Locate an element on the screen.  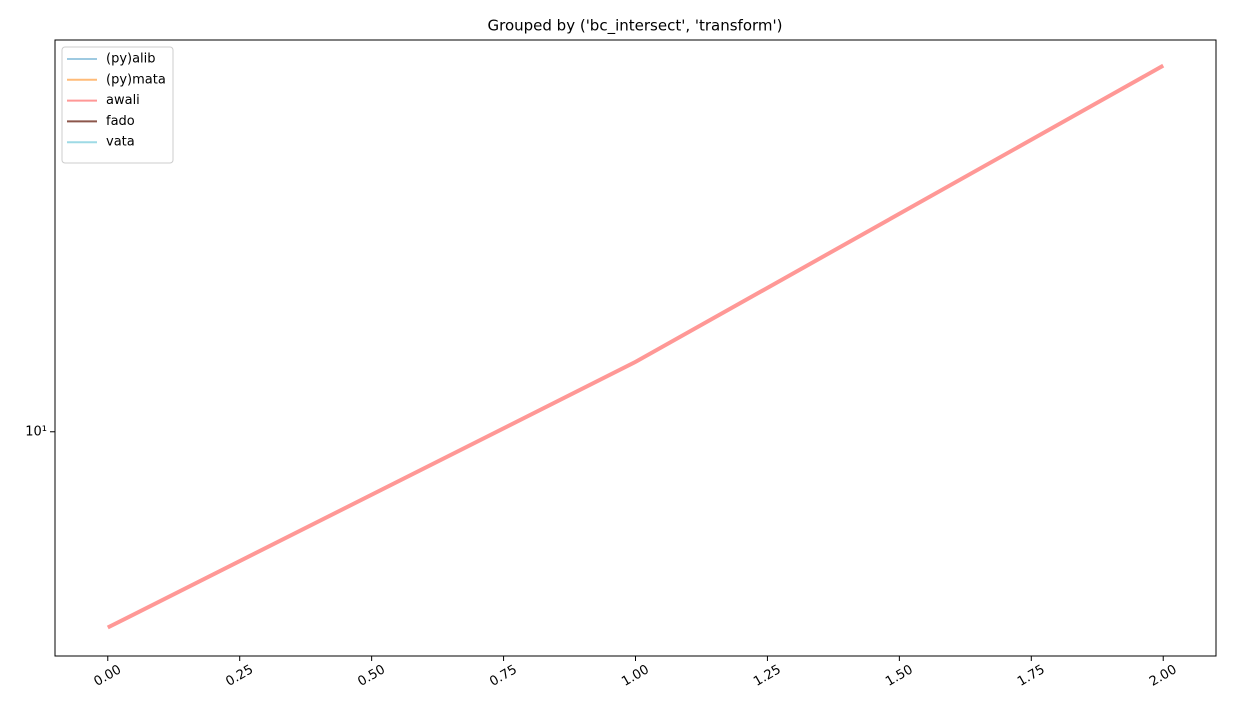
x-tick-label: 1.25 is located at coordinates (767, 675).